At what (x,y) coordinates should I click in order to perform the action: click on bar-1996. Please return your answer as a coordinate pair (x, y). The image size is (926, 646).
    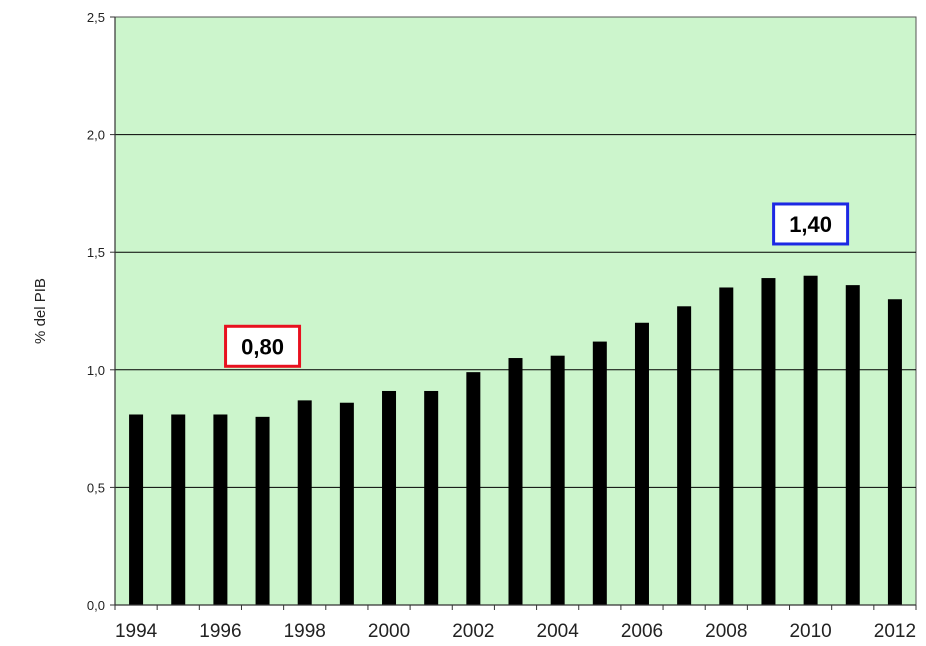
    Looking at the image, I should click on (220, 509).